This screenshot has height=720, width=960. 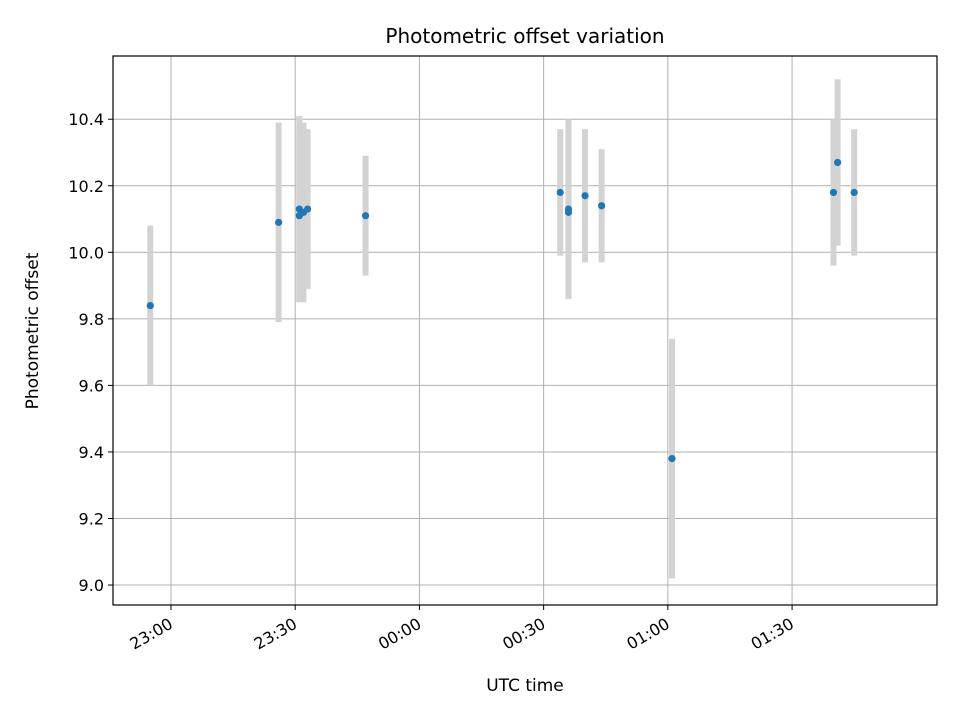 What do you see at coordinates (524, 36) in the screenshot?
I see `chart-title: Photometric offset variation` at bounding box center [524, 36].